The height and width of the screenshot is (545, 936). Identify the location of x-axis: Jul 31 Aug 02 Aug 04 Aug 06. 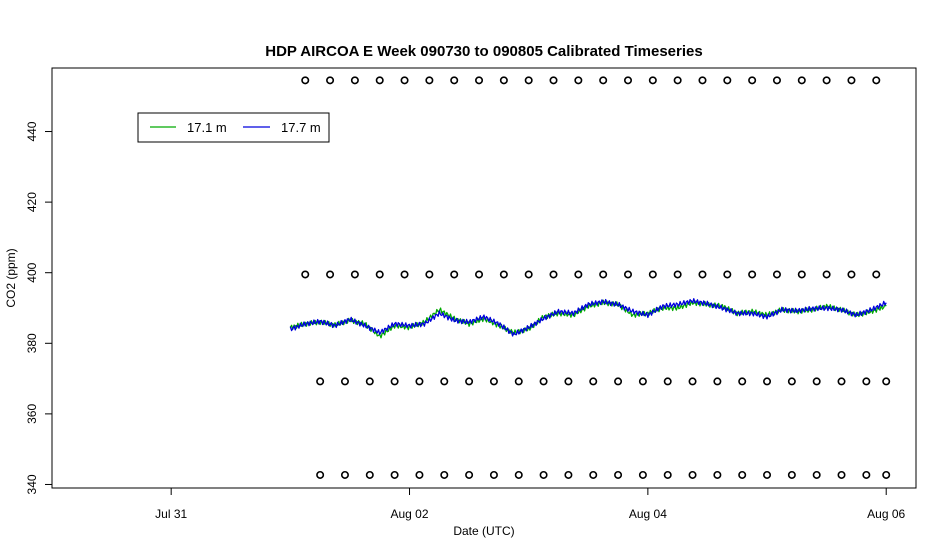
(530, 504).